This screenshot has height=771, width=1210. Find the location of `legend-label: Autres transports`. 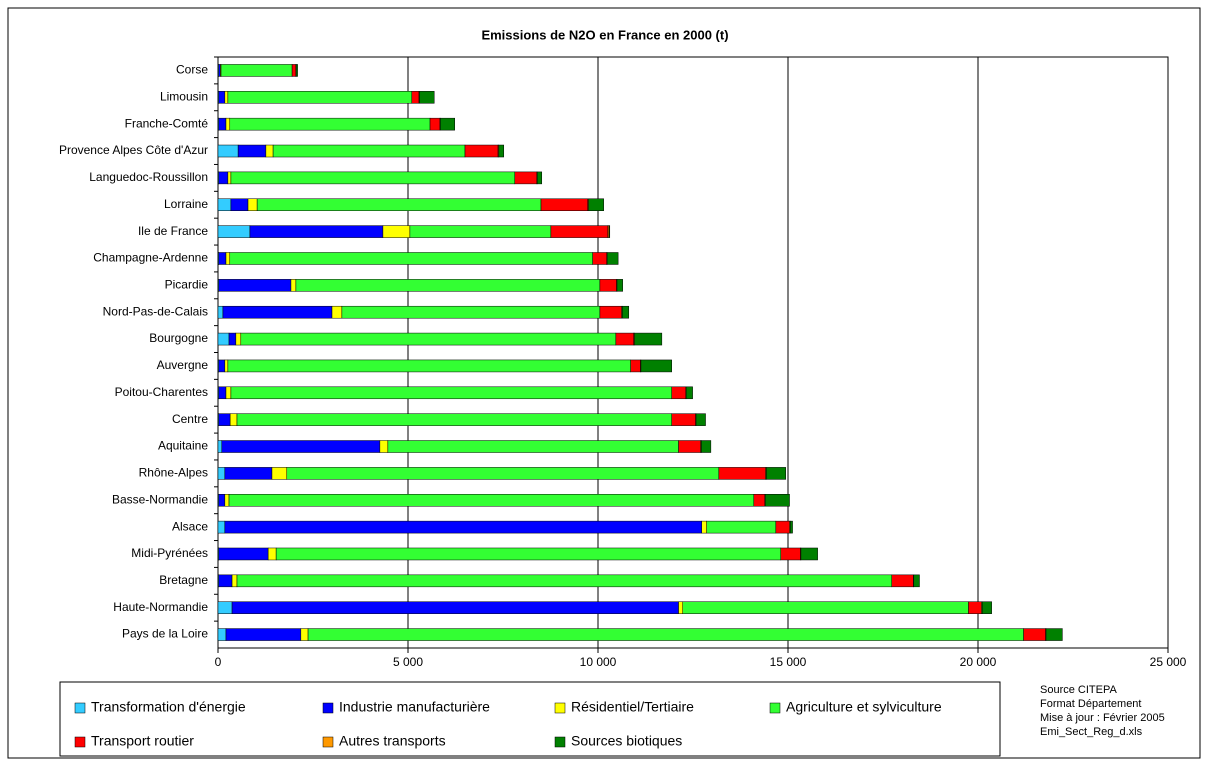

legend-label: Autres transports is located at coordinates (392, 741).